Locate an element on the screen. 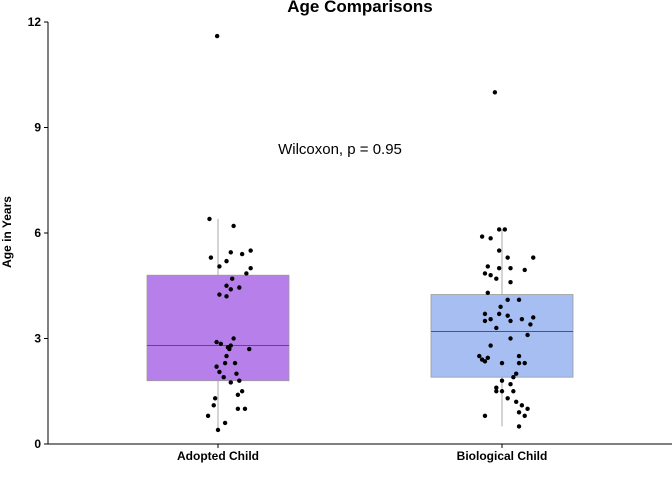  y-tick-label: 9 is located at coordinates (37, 128).